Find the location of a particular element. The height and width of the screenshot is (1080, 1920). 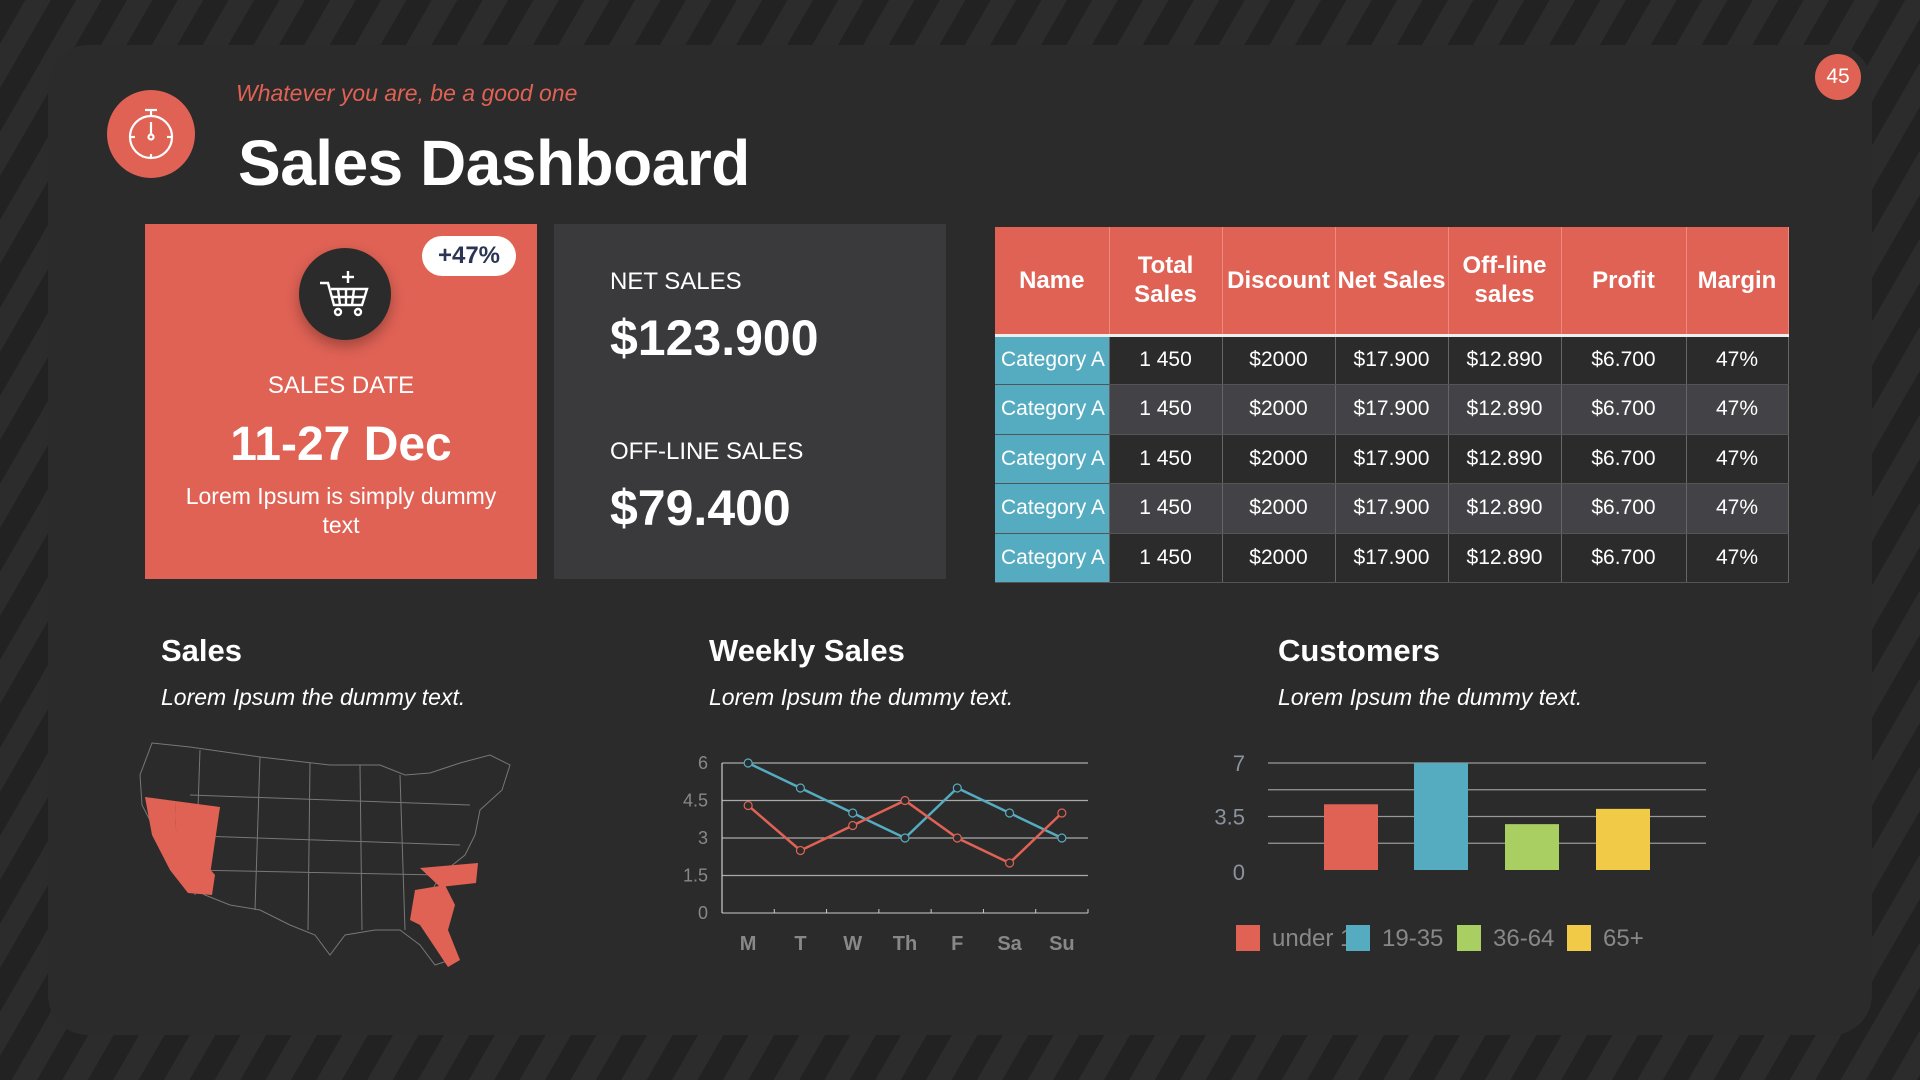

x-tick-label: F is located at coordinates (957, 944).